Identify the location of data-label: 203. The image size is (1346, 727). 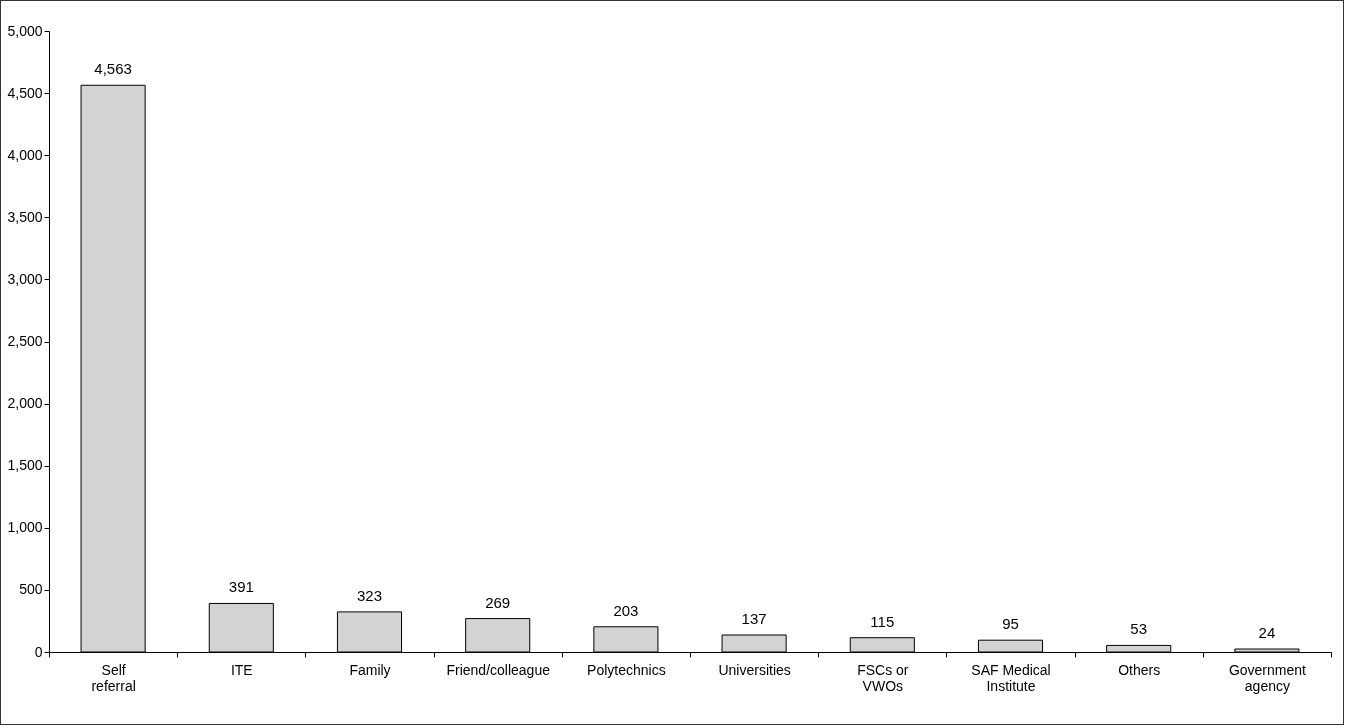
(626, 610).